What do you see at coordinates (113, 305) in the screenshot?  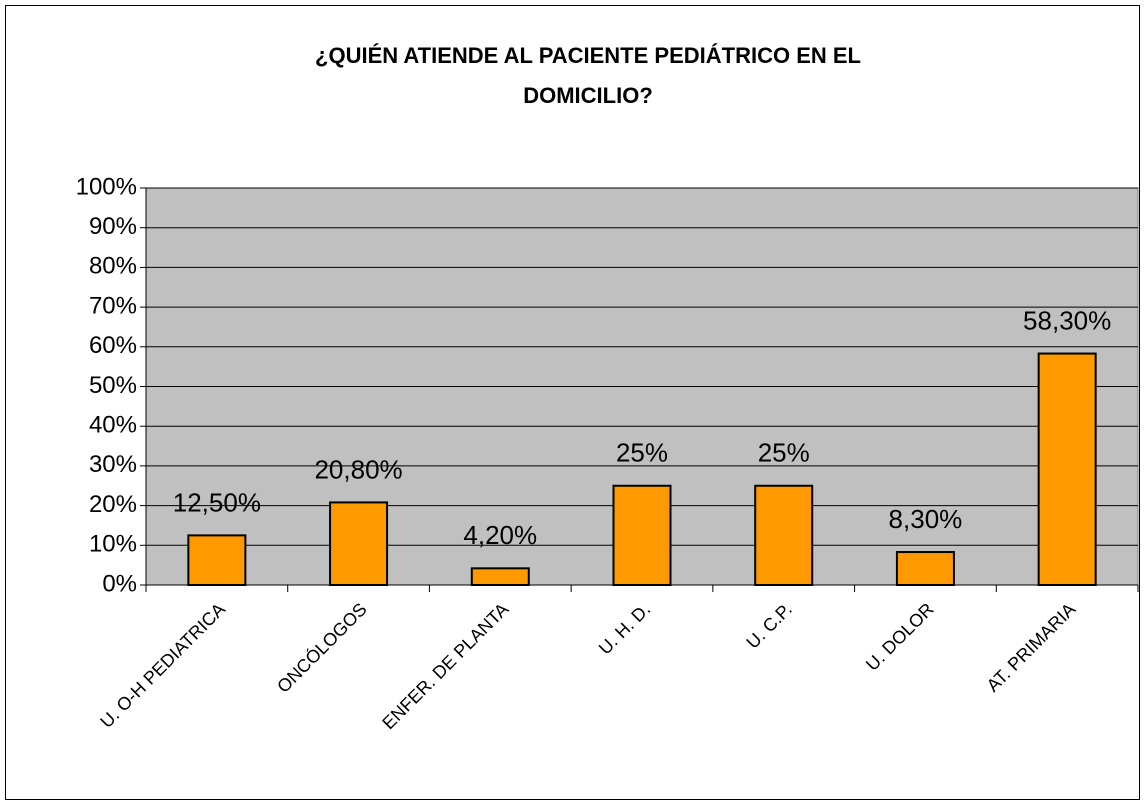 I see `y-tick-label: 70%` at bounding box center [113, 305].